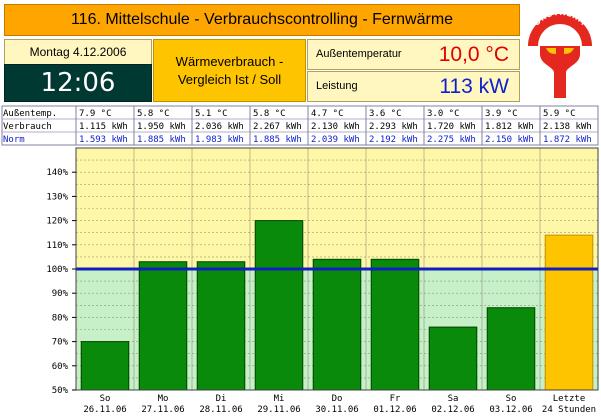  I want to click on x-tick-day: Fr, so click(395, 399).